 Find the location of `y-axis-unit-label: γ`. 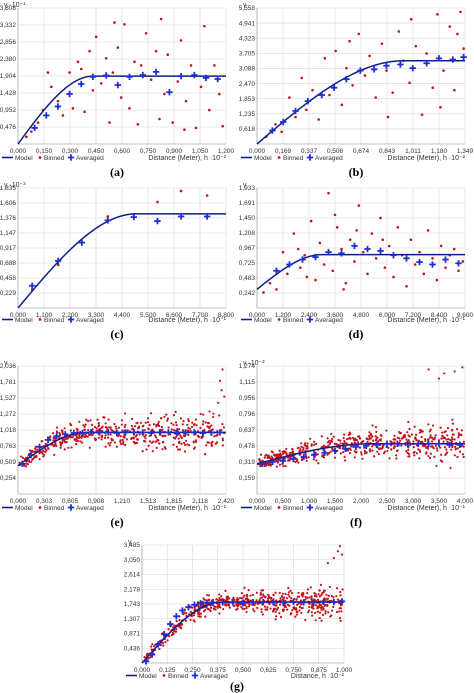

y-axis-unit-label: γ is located at coordinates (245, 185).